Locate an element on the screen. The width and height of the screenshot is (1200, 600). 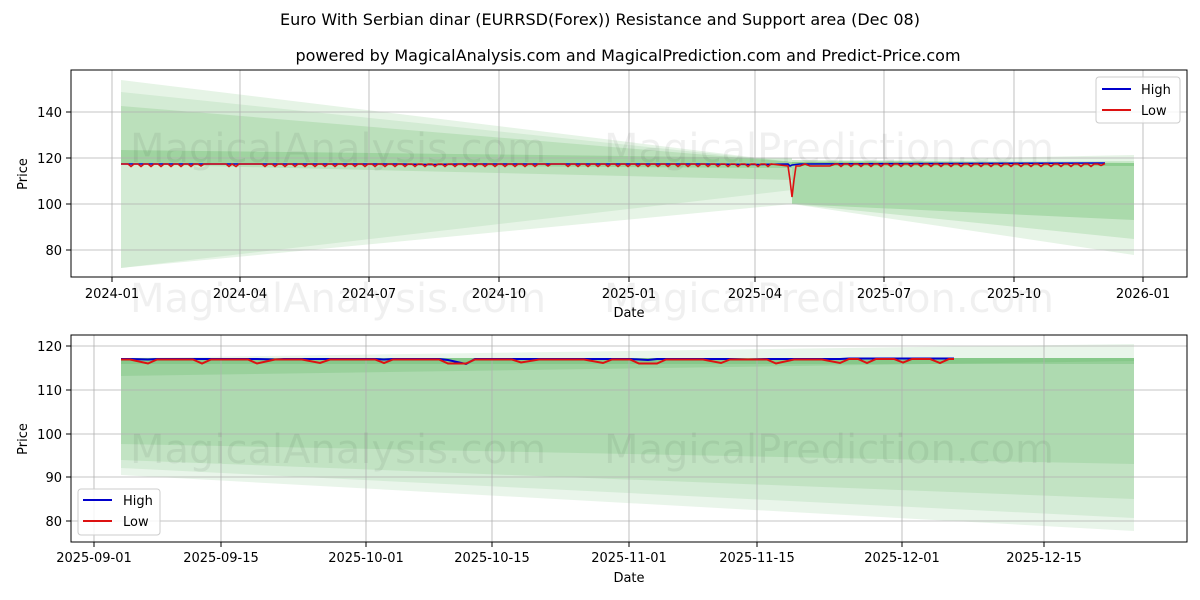
top-y-axis-label: Price is located at coordinates (23, 174).